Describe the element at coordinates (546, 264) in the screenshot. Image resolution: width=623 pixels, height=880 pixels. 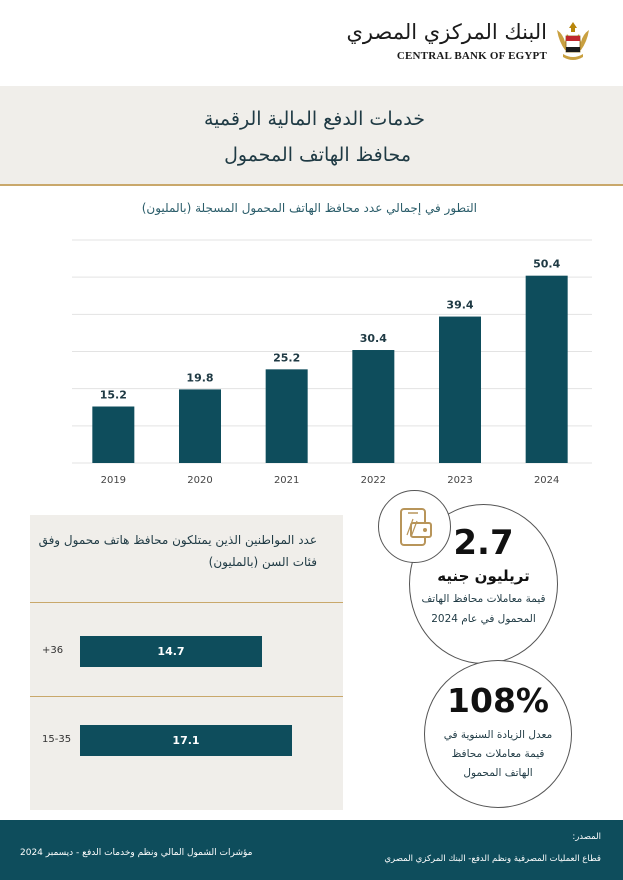
I see `chart-data-label: 50.4` at that location.